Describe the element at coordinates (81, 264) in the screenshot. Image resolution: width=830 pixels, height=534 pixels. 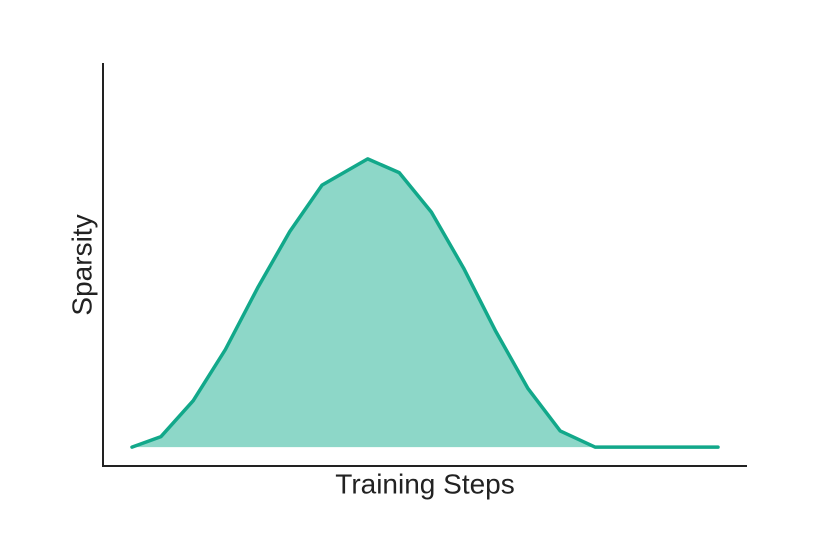
I see `y-axis-label: Sparsity` at that location.